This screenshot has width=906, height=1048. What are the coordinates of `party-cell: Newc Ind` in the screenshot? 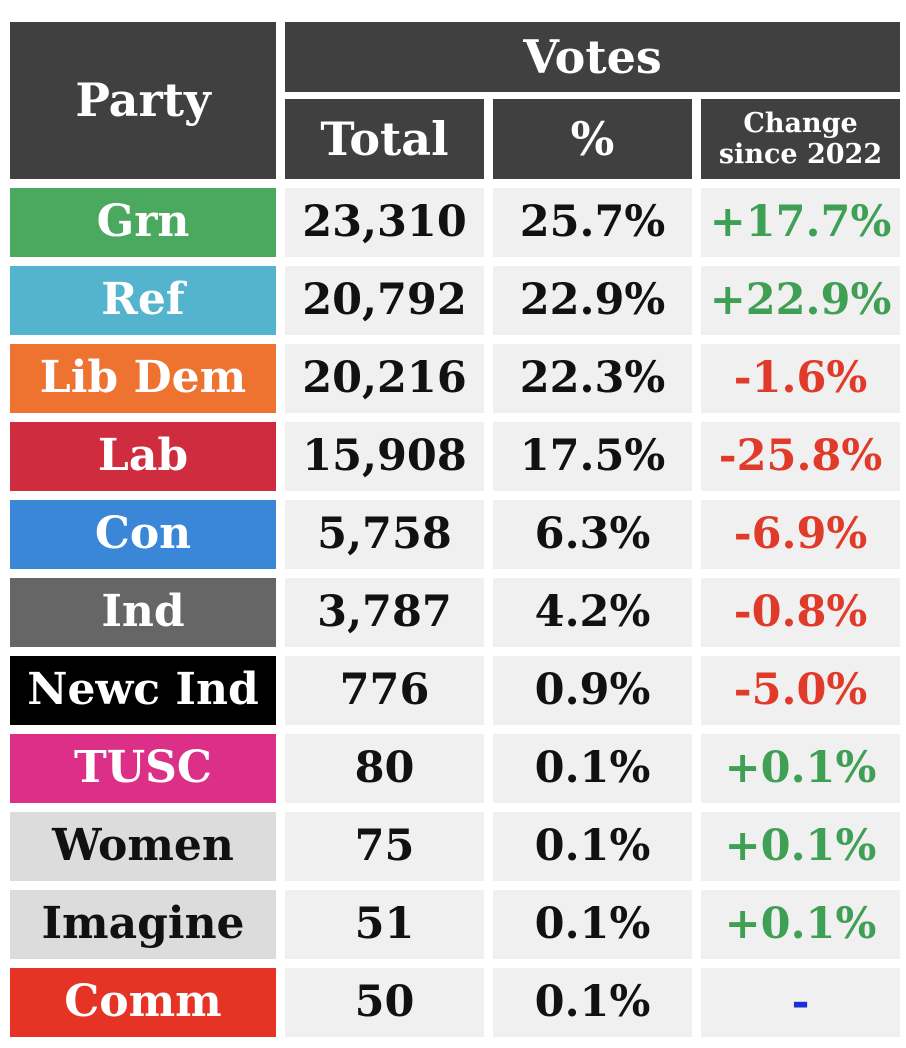 It's located at (143, 690).